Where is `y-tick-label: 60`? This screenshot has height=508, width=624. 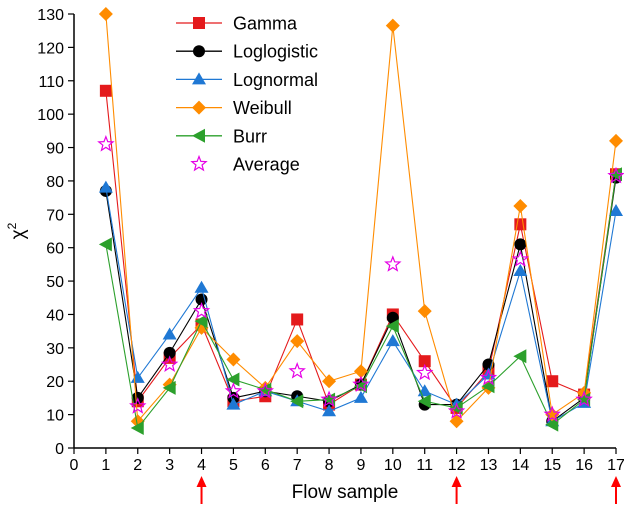
y-tick-label: 60 is located at coordinates (55, 249).